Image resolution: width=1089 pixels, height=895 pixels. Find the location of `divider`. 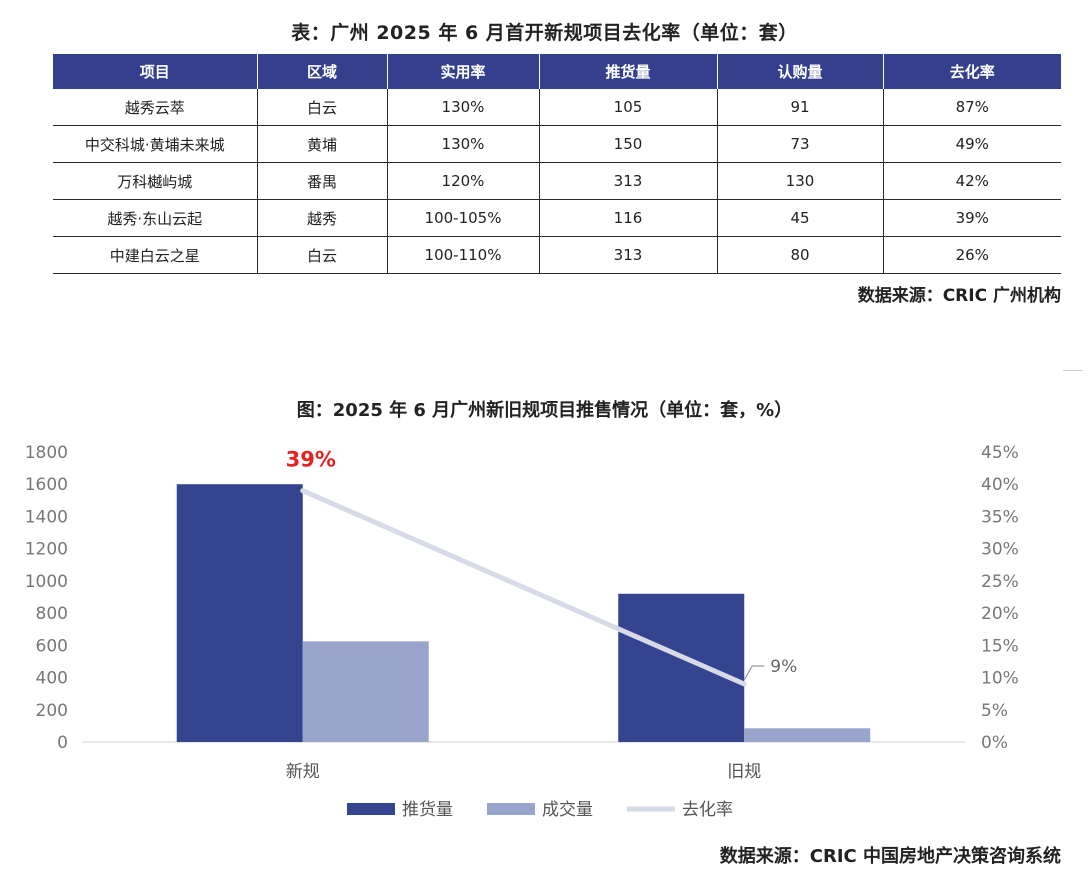

divider is located at coordinates (1073, 370).